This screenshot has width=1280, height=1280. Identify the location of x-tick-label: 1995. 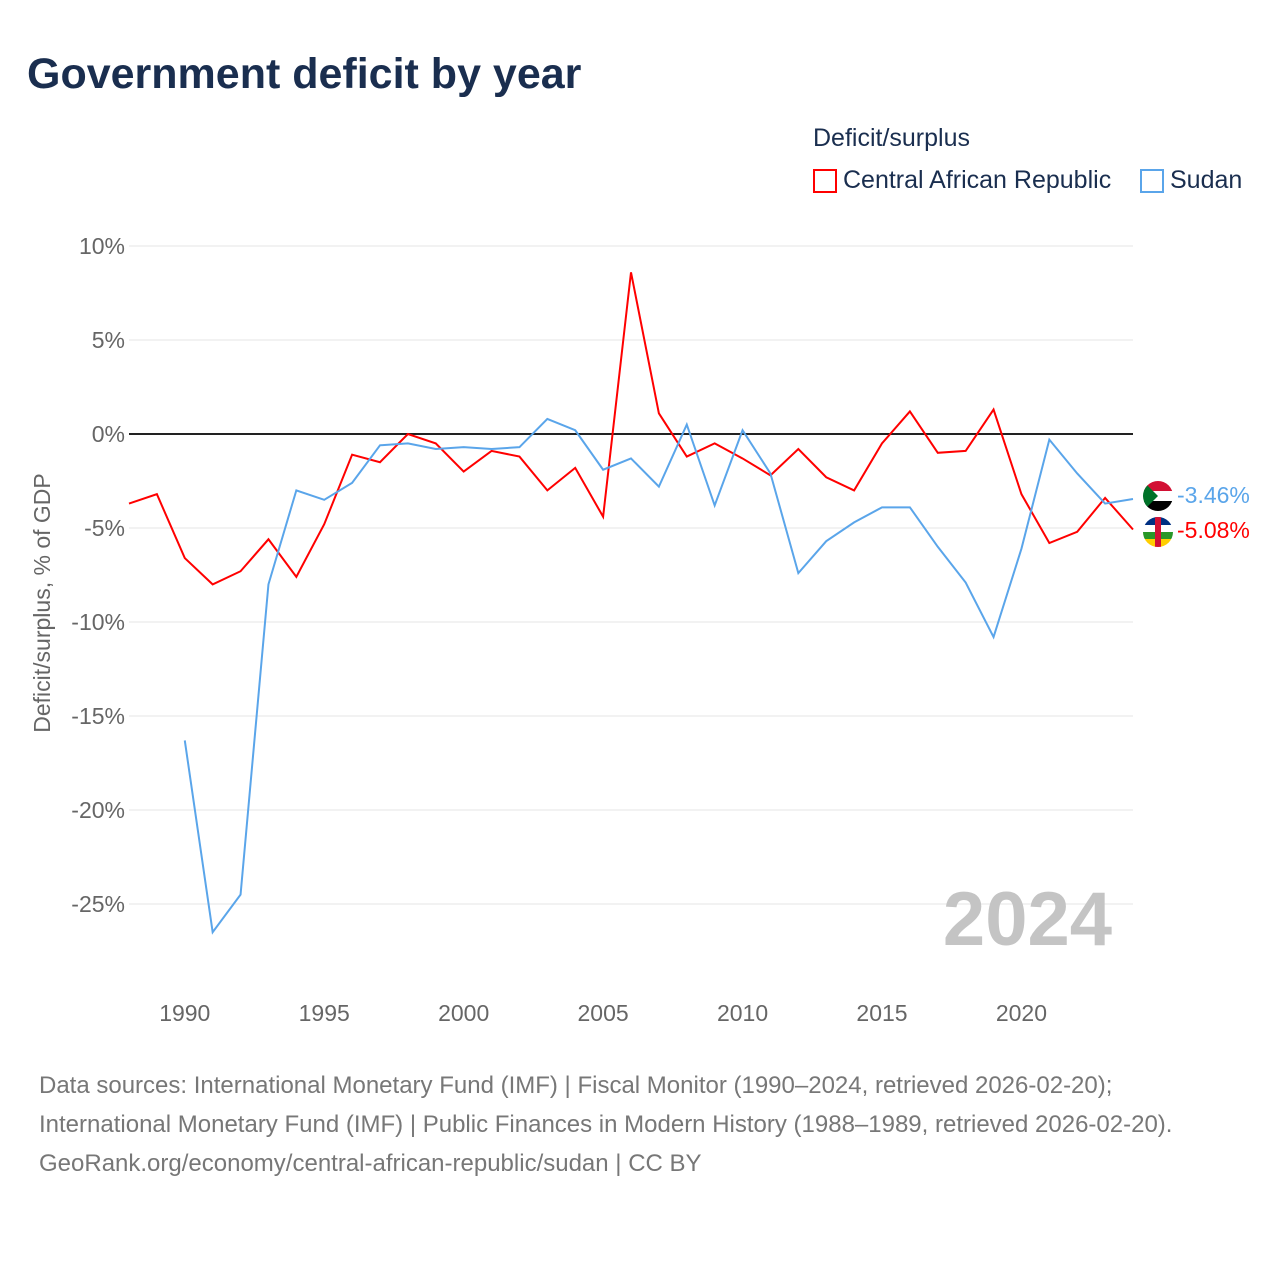
(324, 1013).